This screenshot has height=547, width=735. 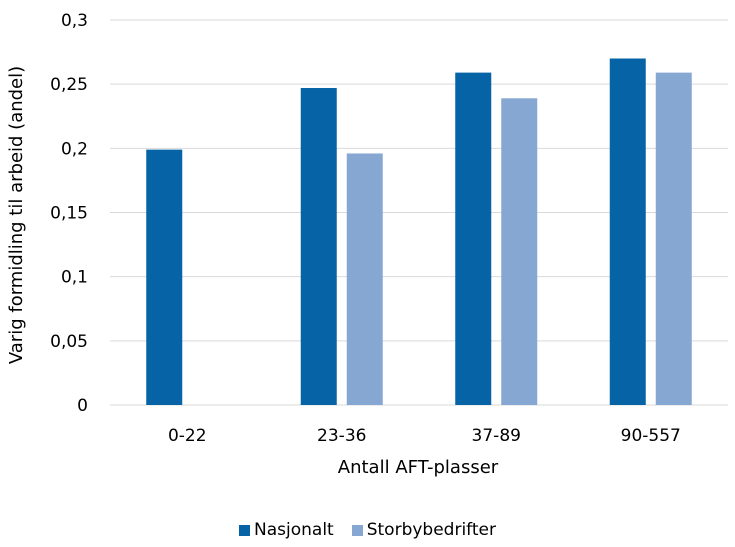 I want to click on y-axis-title: Varig formidling til arbeid (andel), so click(x=16, y=215).